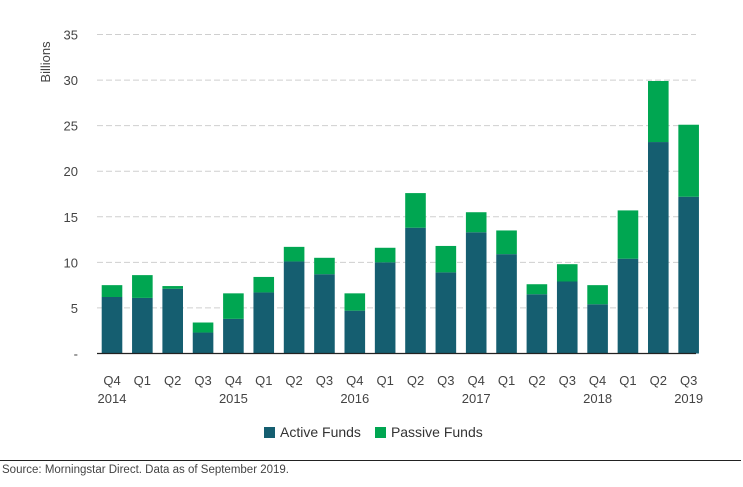 The image size is (743, 487). I want to click on y-axis-label: Billions, so click(45, 62).